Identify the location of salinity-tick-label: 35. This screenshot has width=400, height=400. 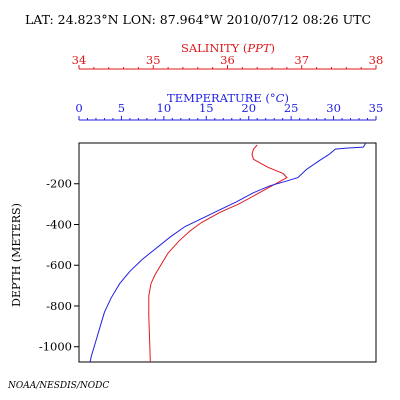
(153, 60).